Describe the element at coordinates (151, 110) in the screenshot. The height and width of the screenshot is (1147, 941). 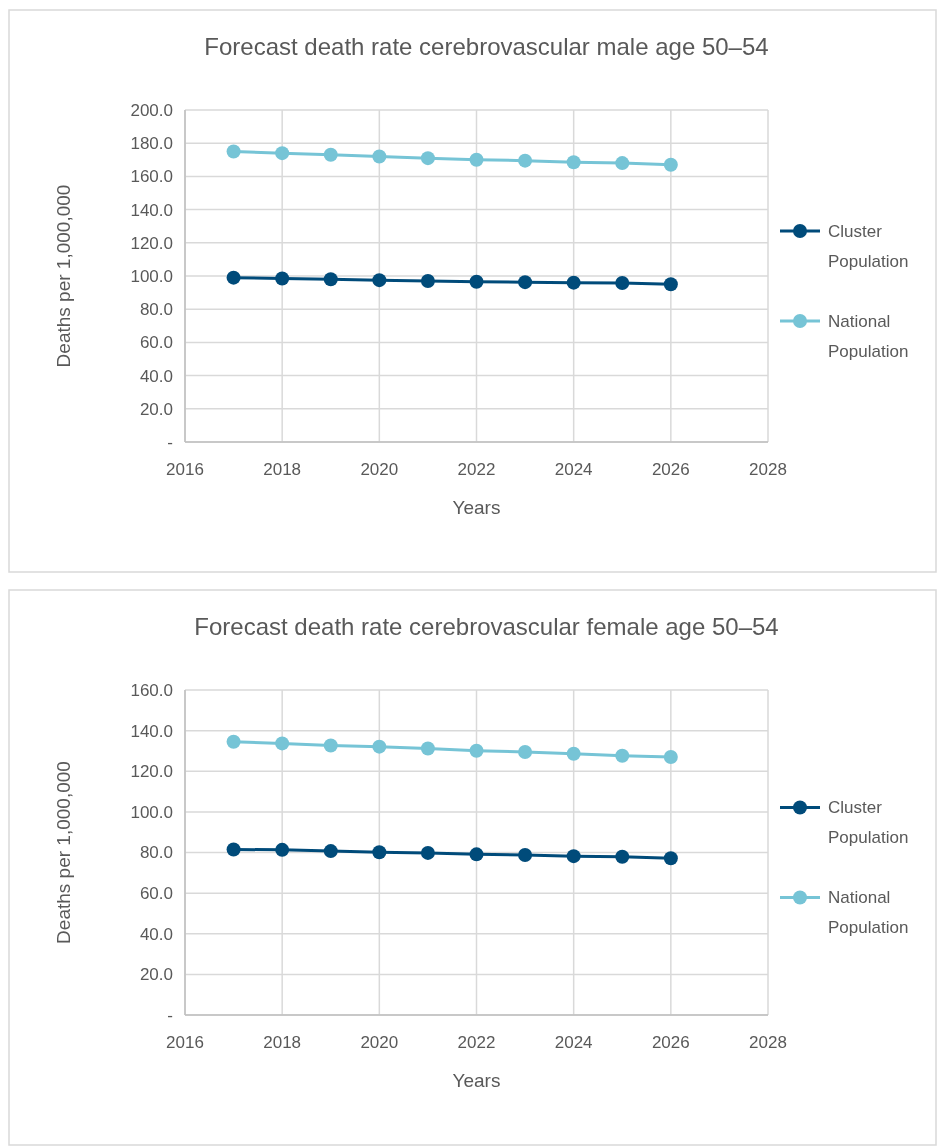
I see `y-tick-label: 200.0` at that location.